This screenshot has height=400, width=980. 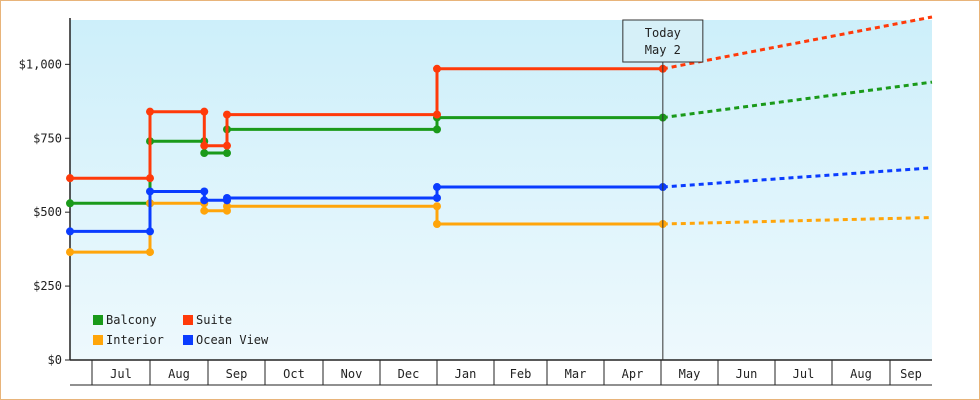 I want to click on legend-item: Ocean View, so click(x=226, y=340).